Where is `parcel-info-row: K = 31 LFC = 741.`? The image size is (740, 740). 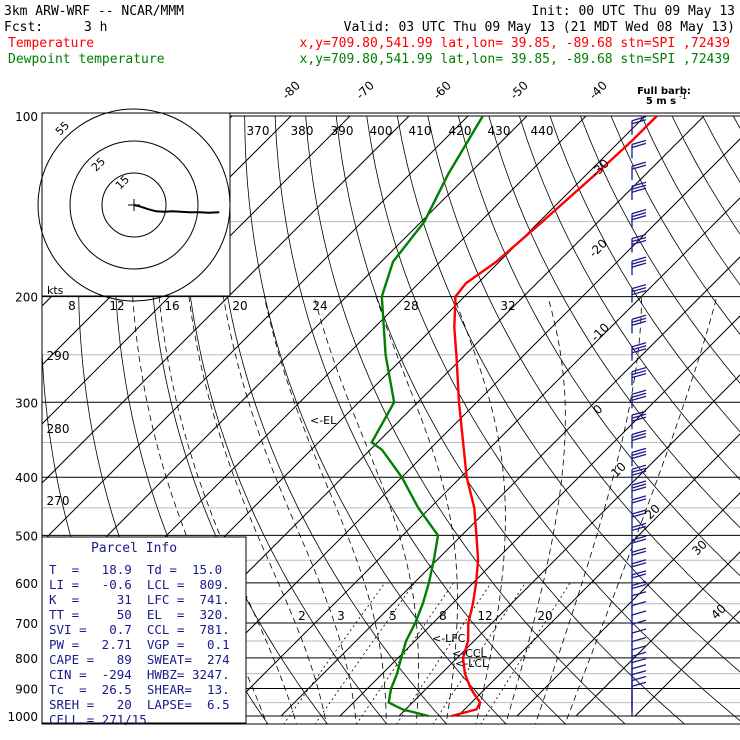 parcel-info-row: K = 31 LFC = 741. is located at coordinates (139, 599).